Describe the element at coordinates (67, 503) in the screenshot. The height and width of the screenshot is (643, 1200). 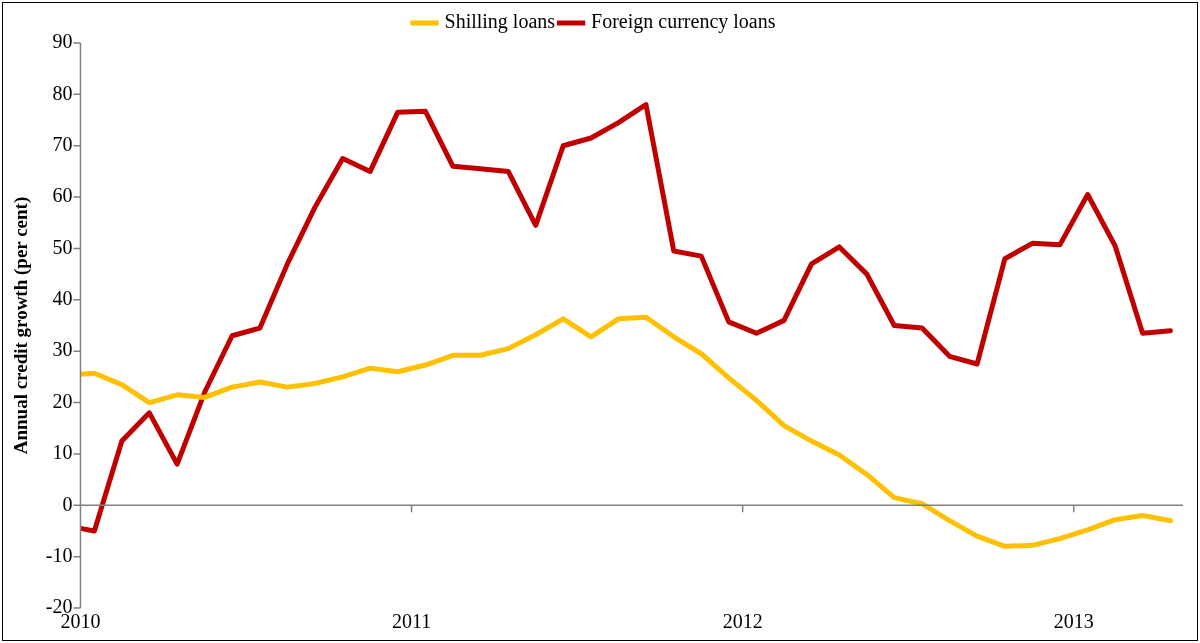
I see `y-tick-label: 0` at that location.